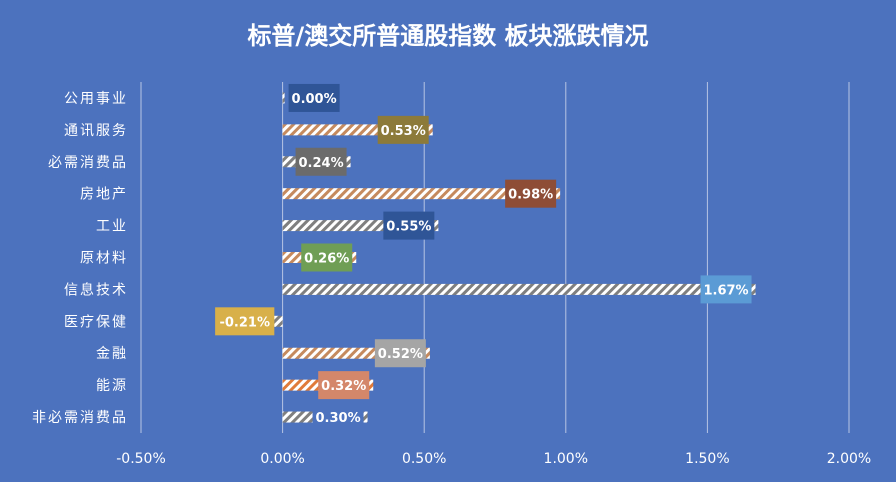  I want to click on category-label: 信息技术, so click(96, 289).